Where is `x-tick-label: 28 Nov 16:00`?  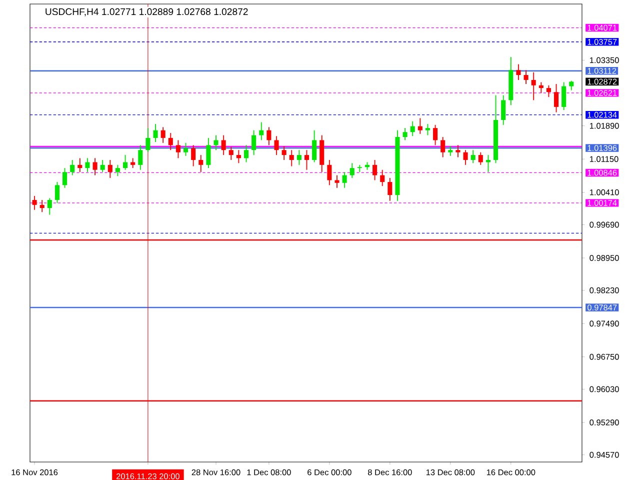 x-tick-label: 28 Nov 16:00 is located at coordinates (216, 472).